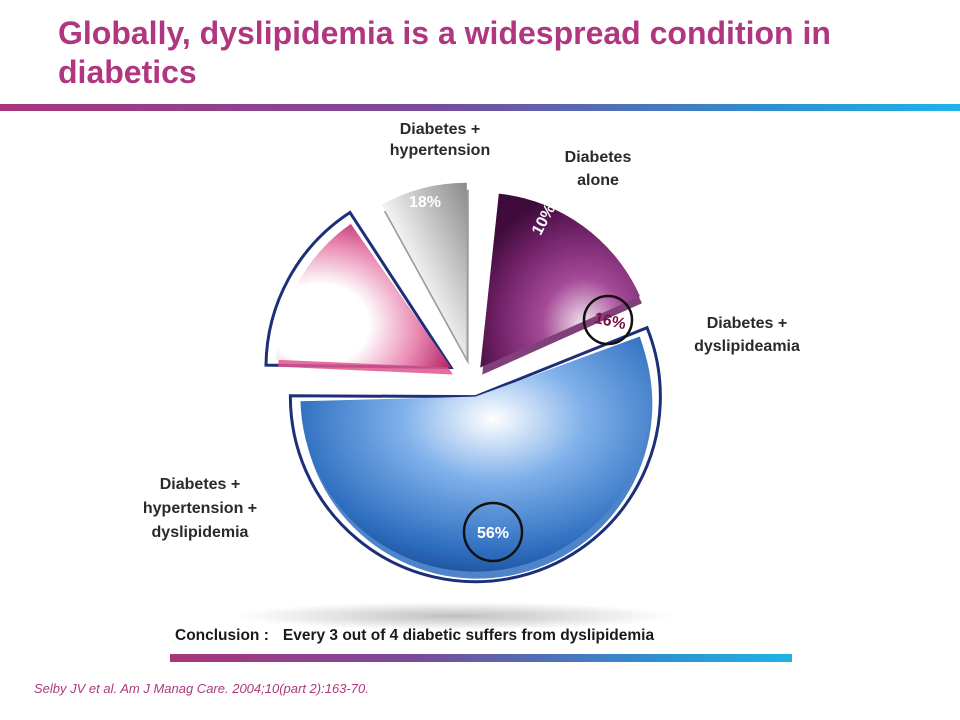 This screenshot has height=720, width=960. Describe the element at coordinates (440, 140) in the screenshot. I see `slice-label-group-1: Diabetes + hypertension` at that location.